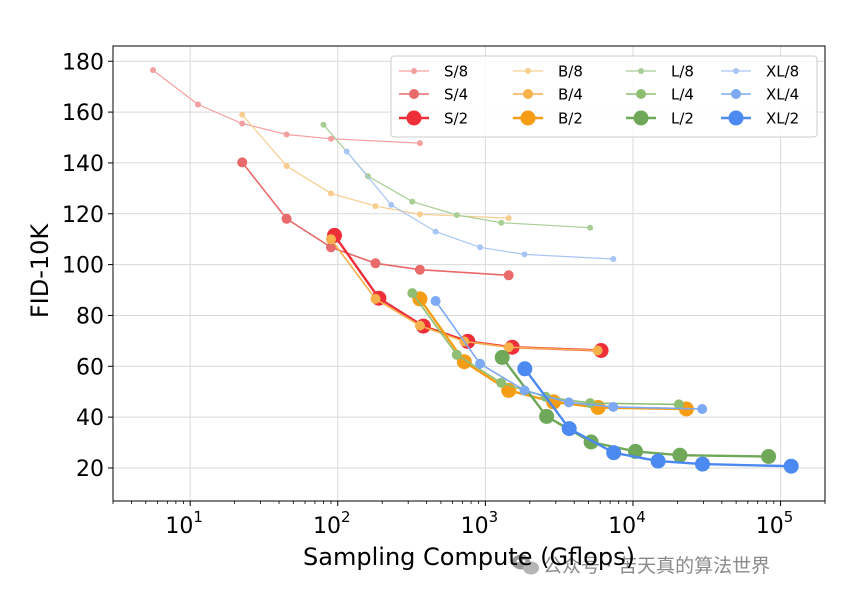  Describe the element at coordinates (782, 119) in the screenshot. I see `legend-label: XL/2` at that location.